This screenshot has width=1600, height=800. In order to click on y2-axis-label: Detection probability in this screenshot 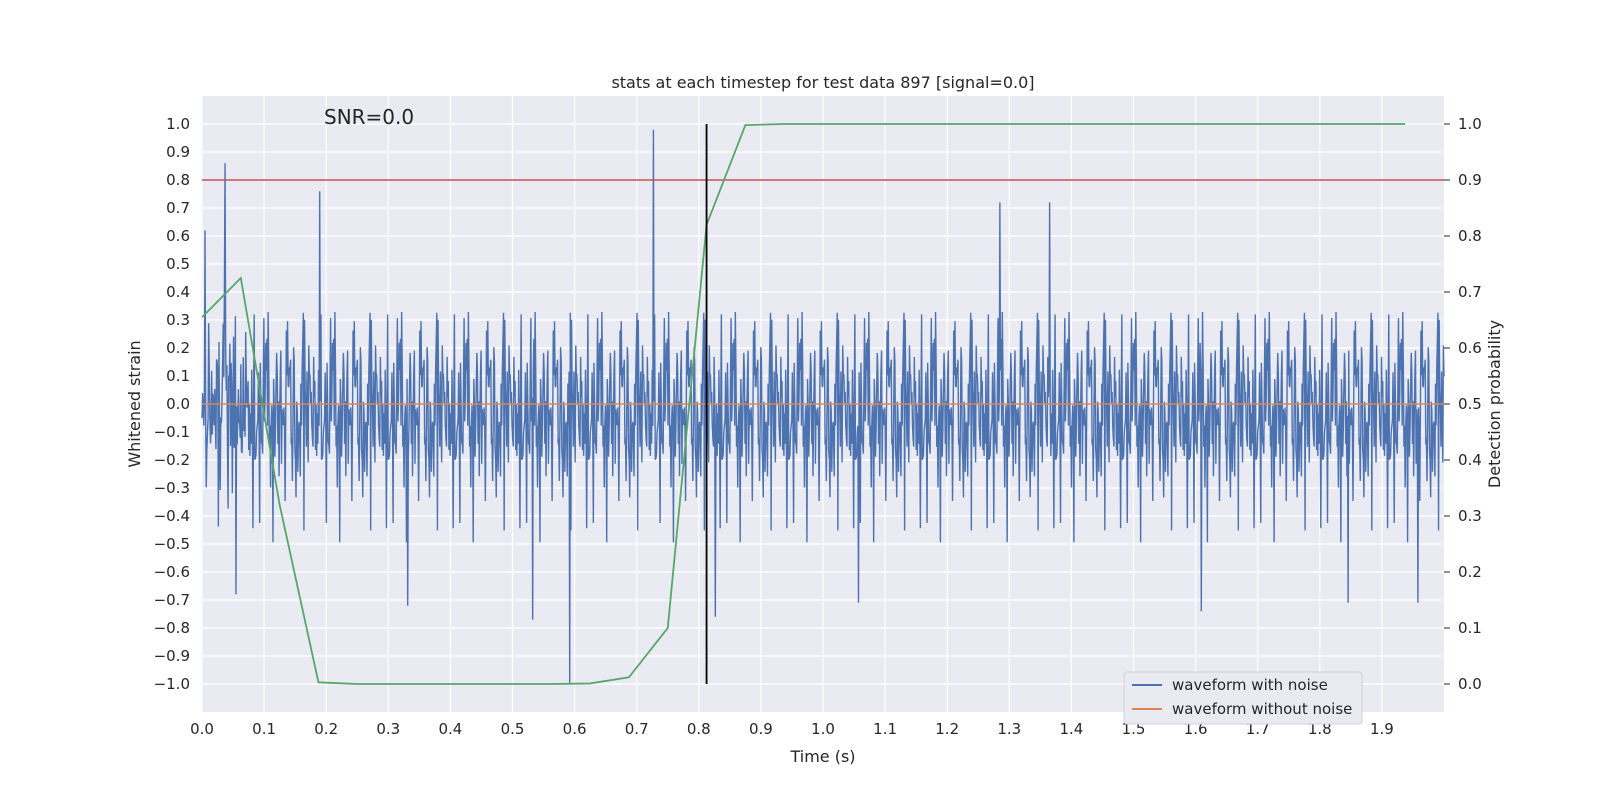, I will do `click(1494, 404)`.